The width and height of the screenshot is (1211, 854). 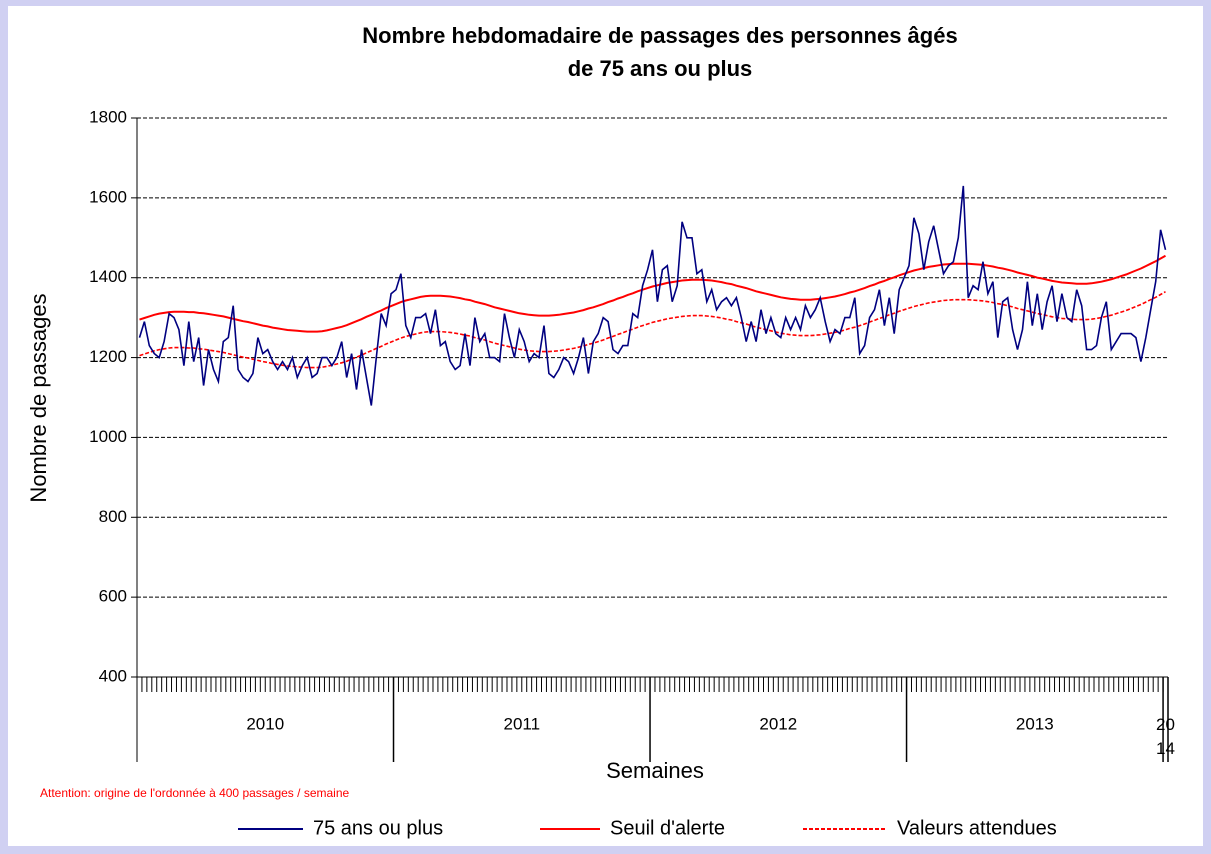 What do you see at coordinates (108, 356) in the screenshot?
I see `y-tick-label: 1200` at bounding box center [108, 356].